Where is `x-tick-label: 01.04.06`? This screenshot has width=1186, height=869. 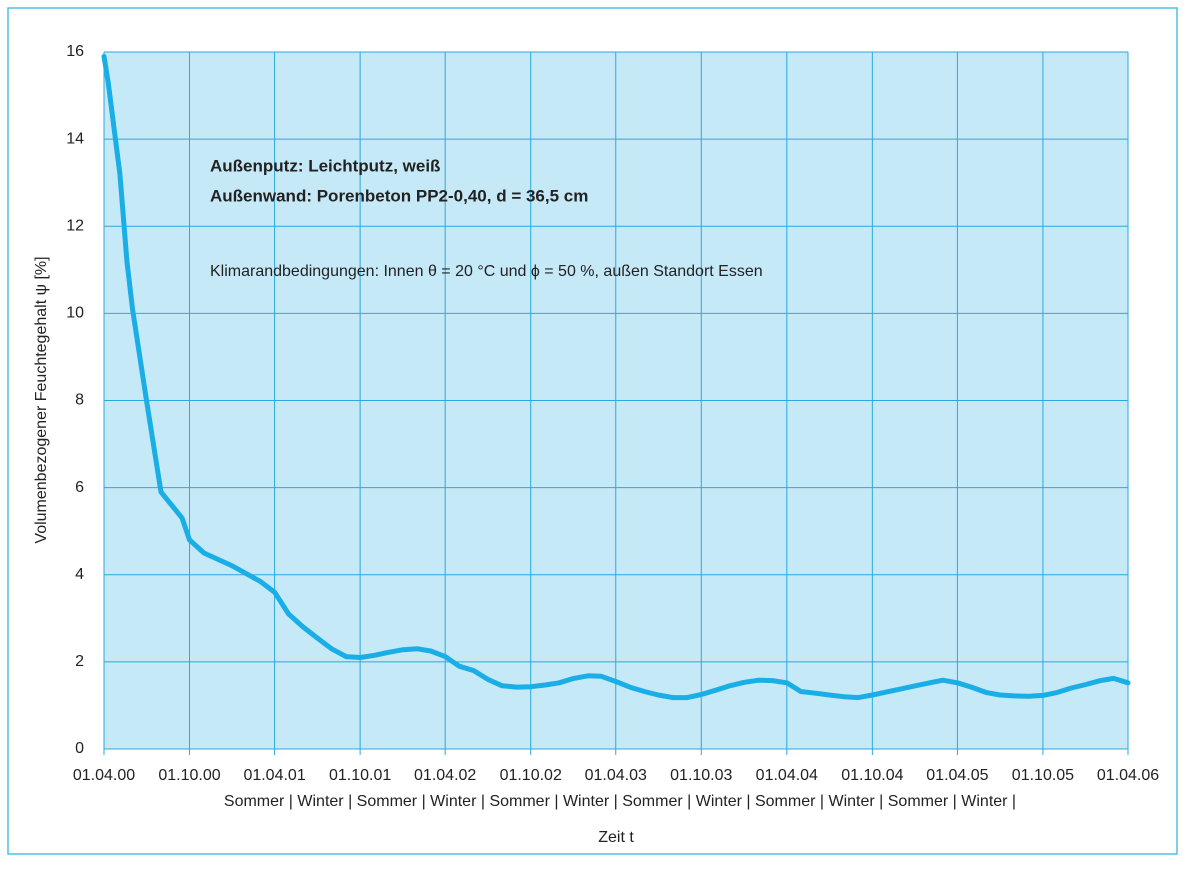 x-tick-label: 01.04.06 is located at coordinates (1128, 775).